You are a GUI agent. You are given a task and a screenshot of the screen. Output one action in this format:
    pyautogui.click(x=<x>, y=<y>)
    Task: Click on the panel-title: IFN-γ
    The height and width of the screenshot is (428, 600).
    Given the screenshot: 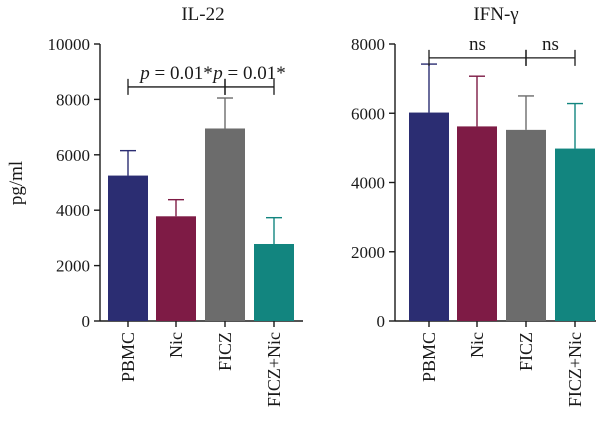 What is the action you would take?
    pyautogui.click(x=495, y=14)
    